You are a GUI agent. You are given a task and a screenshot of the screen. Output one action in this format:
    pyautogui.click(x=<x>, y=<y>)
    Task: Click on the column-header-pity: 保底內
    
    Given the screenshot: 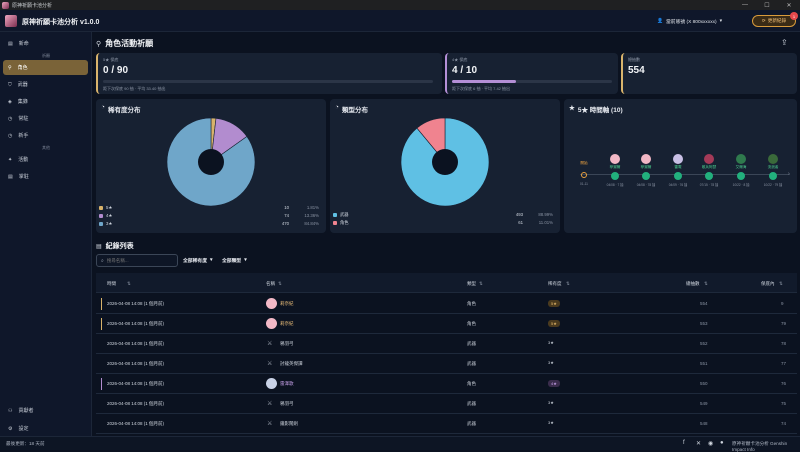 What is the action you would take?
    pyautogui.click(x=768, y=283)
    